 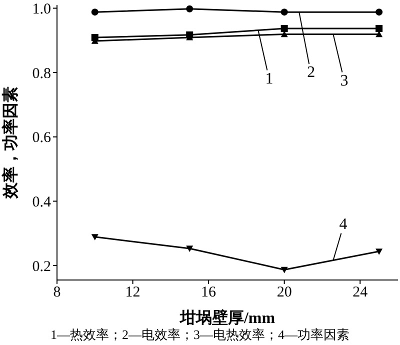 What do you see at coordinates (209, 292) in the screenshot?
I see `x-tick-label: 16` at bounding box center [209, 292].